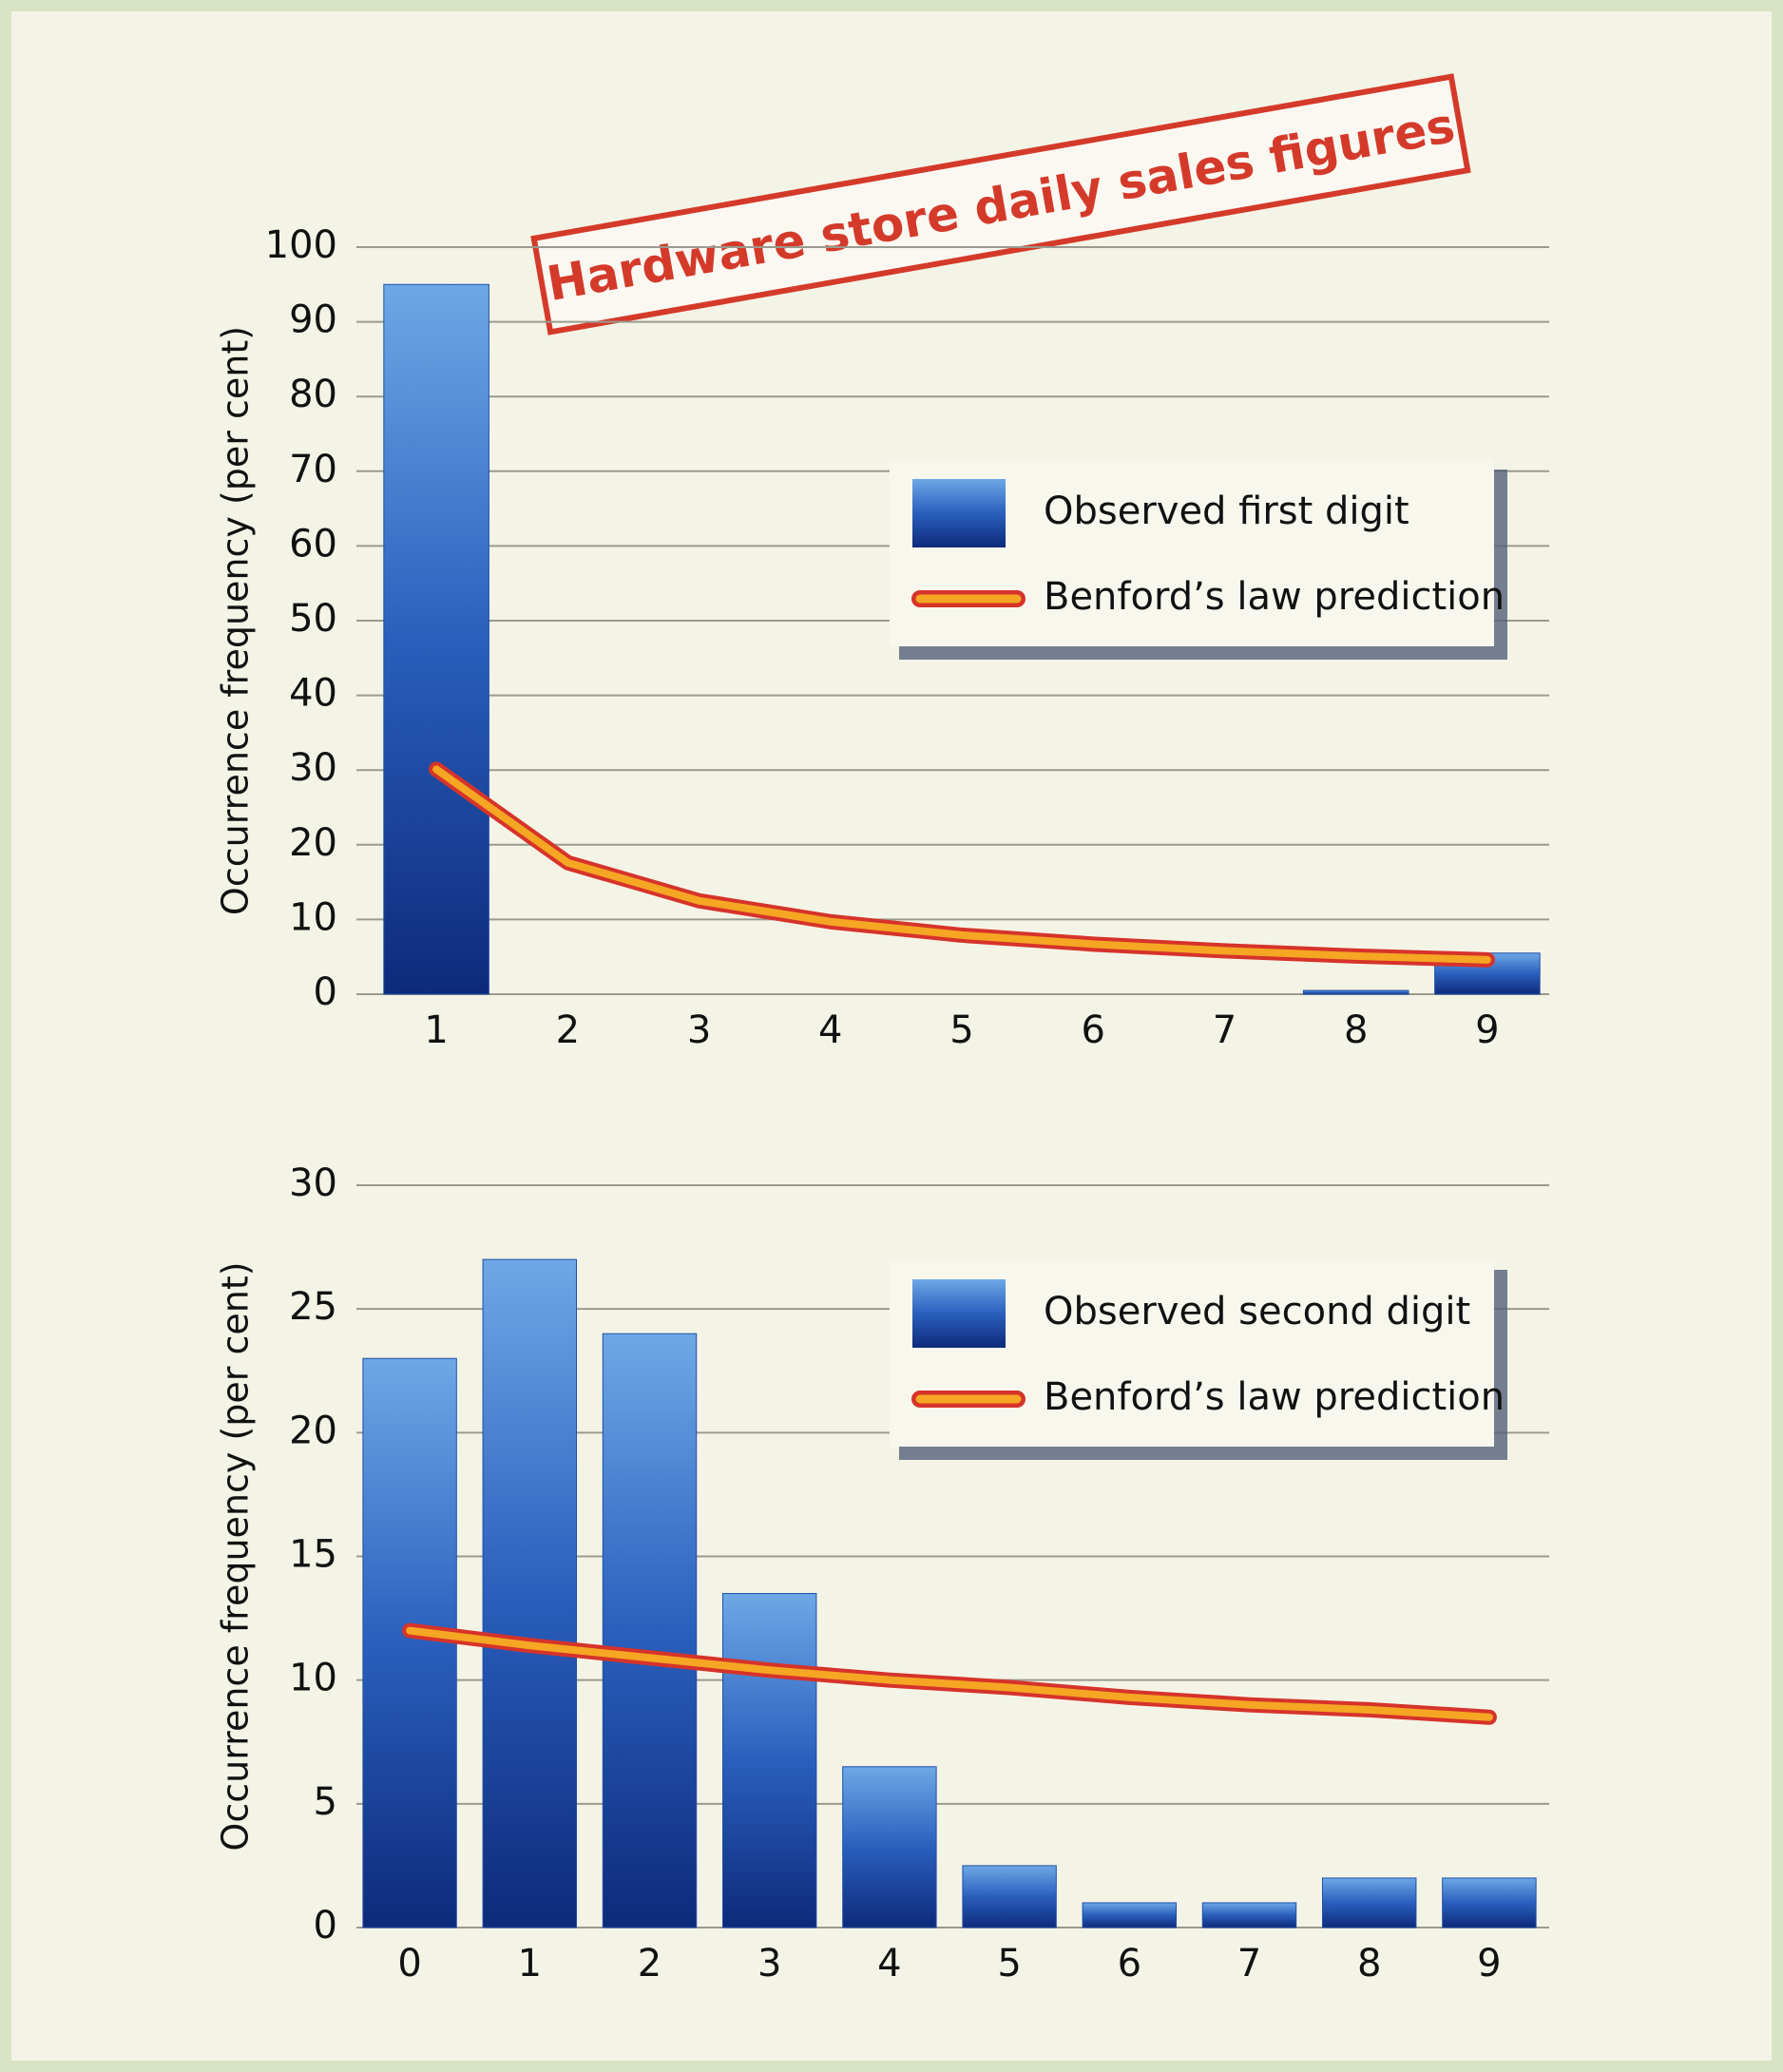  I want to click on y-tick-label: 60, so click(313, 544).